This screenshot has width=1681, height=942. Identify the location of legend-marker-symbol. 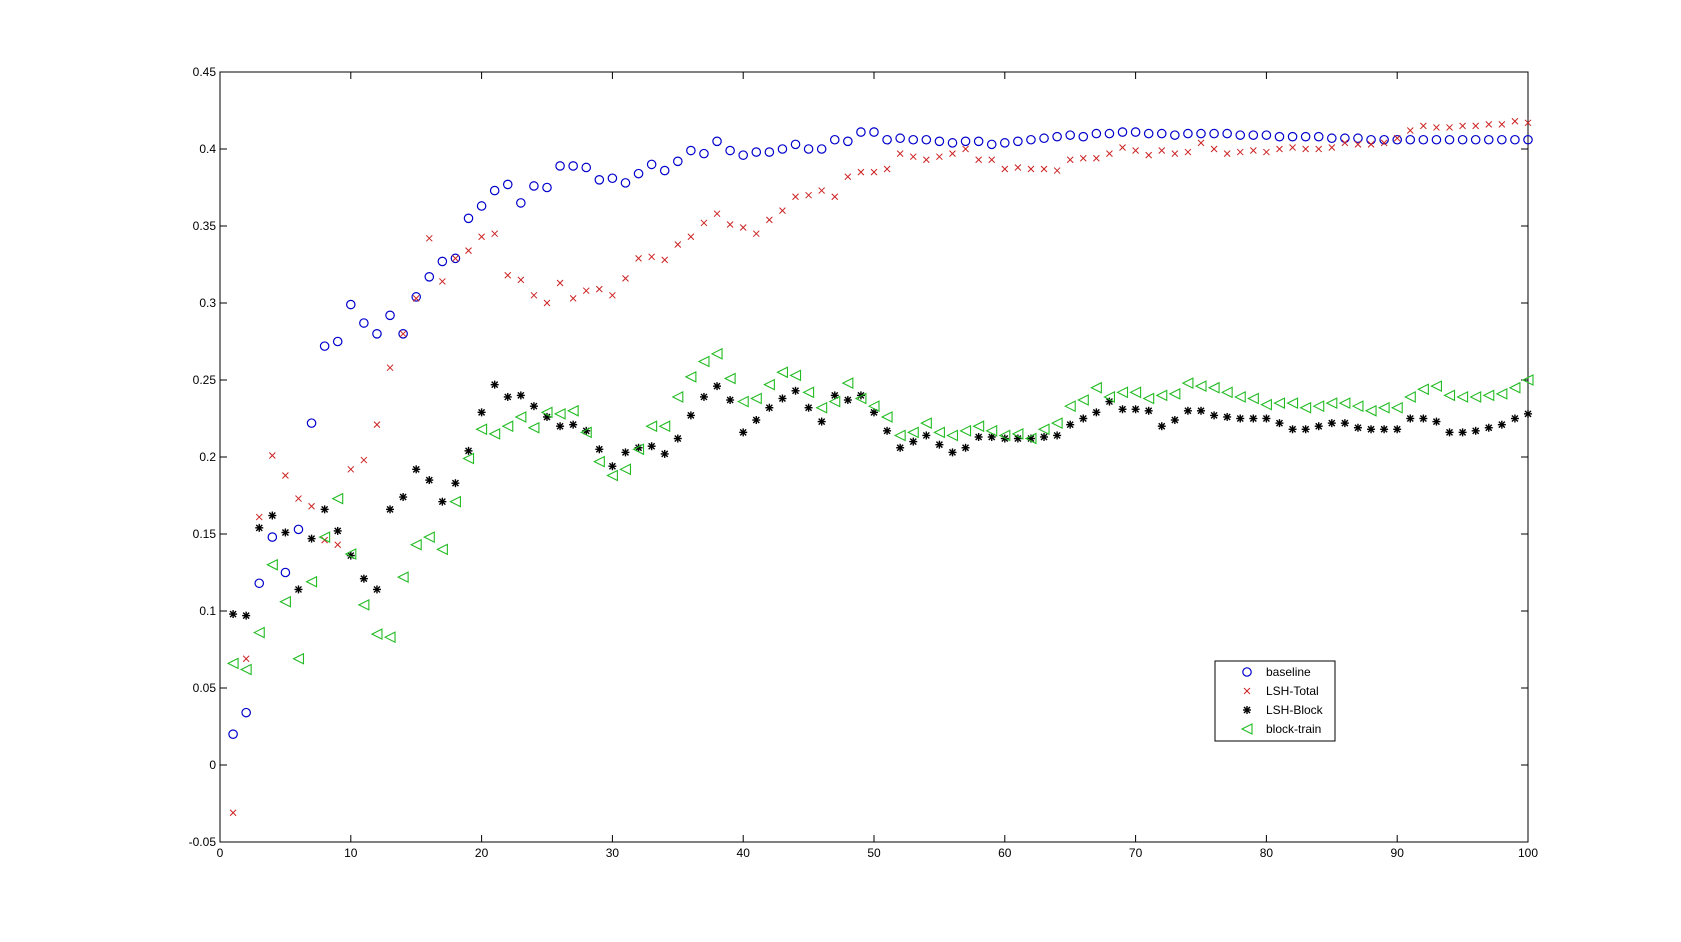
(1247, 691).